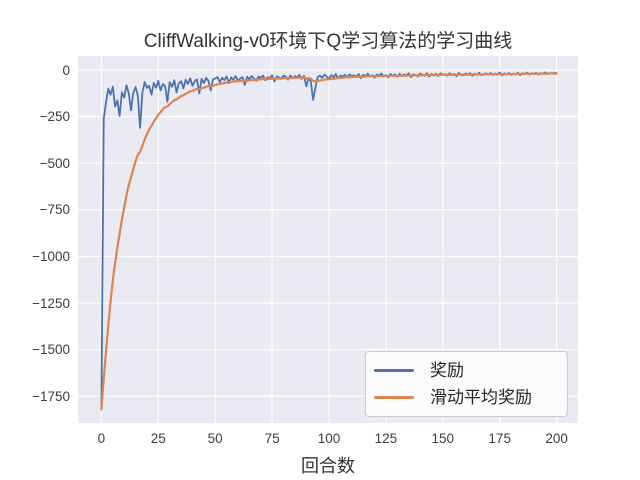  What do you see at coordinates (466, 384) in the screenshot?
I see `legend: 奖励 滑动平均奖励` at bounding box center [466, 384].